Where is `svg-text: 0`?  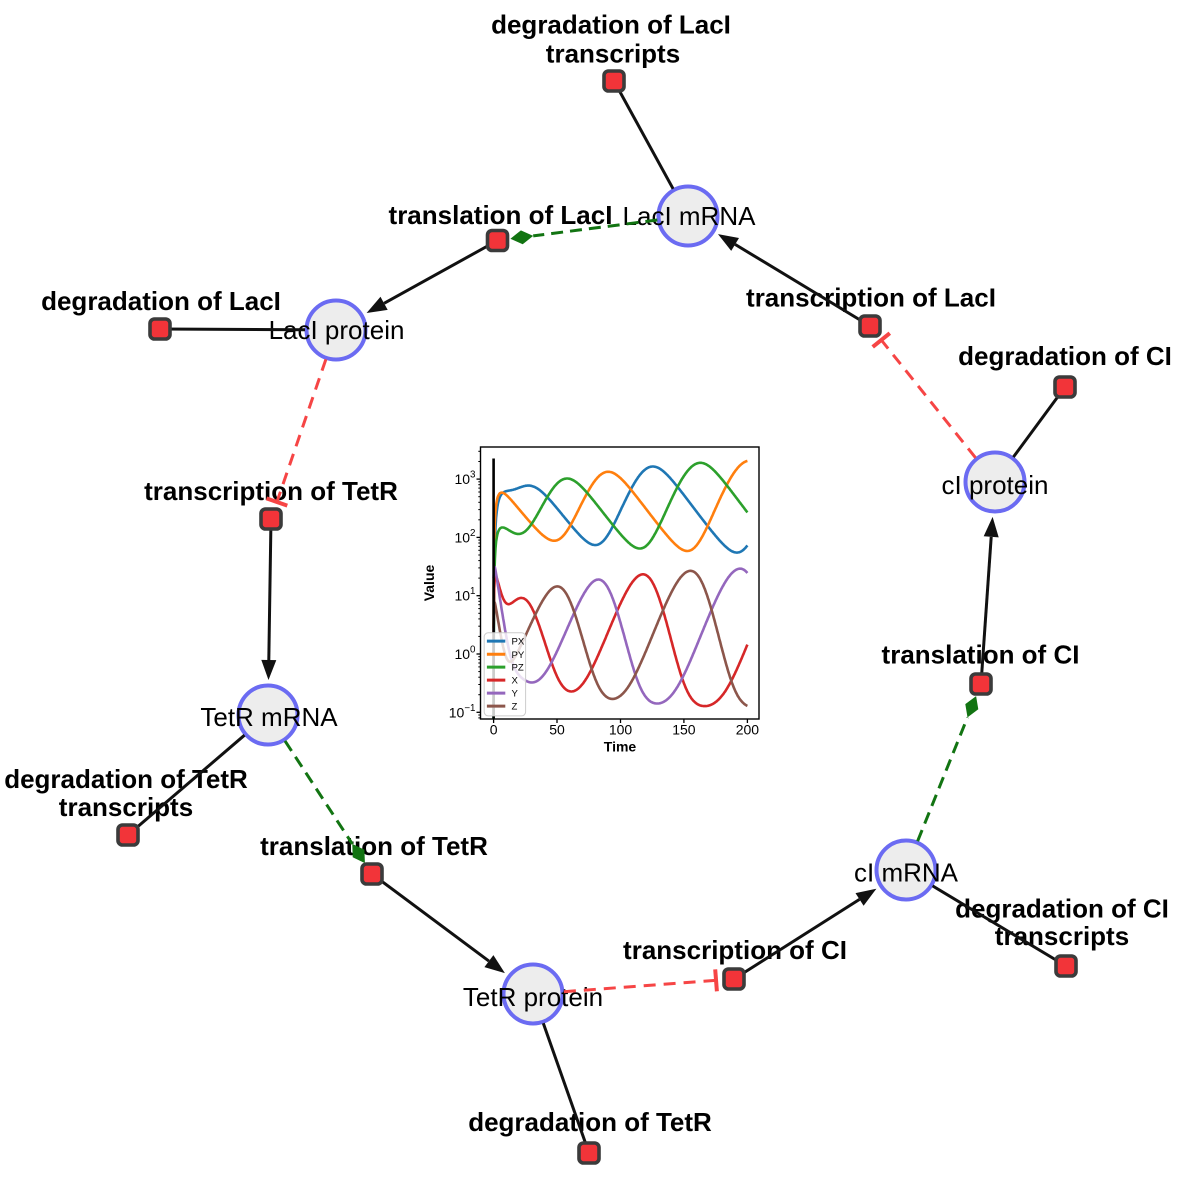
svg-text: 0 is located at coordinates (494, 730).